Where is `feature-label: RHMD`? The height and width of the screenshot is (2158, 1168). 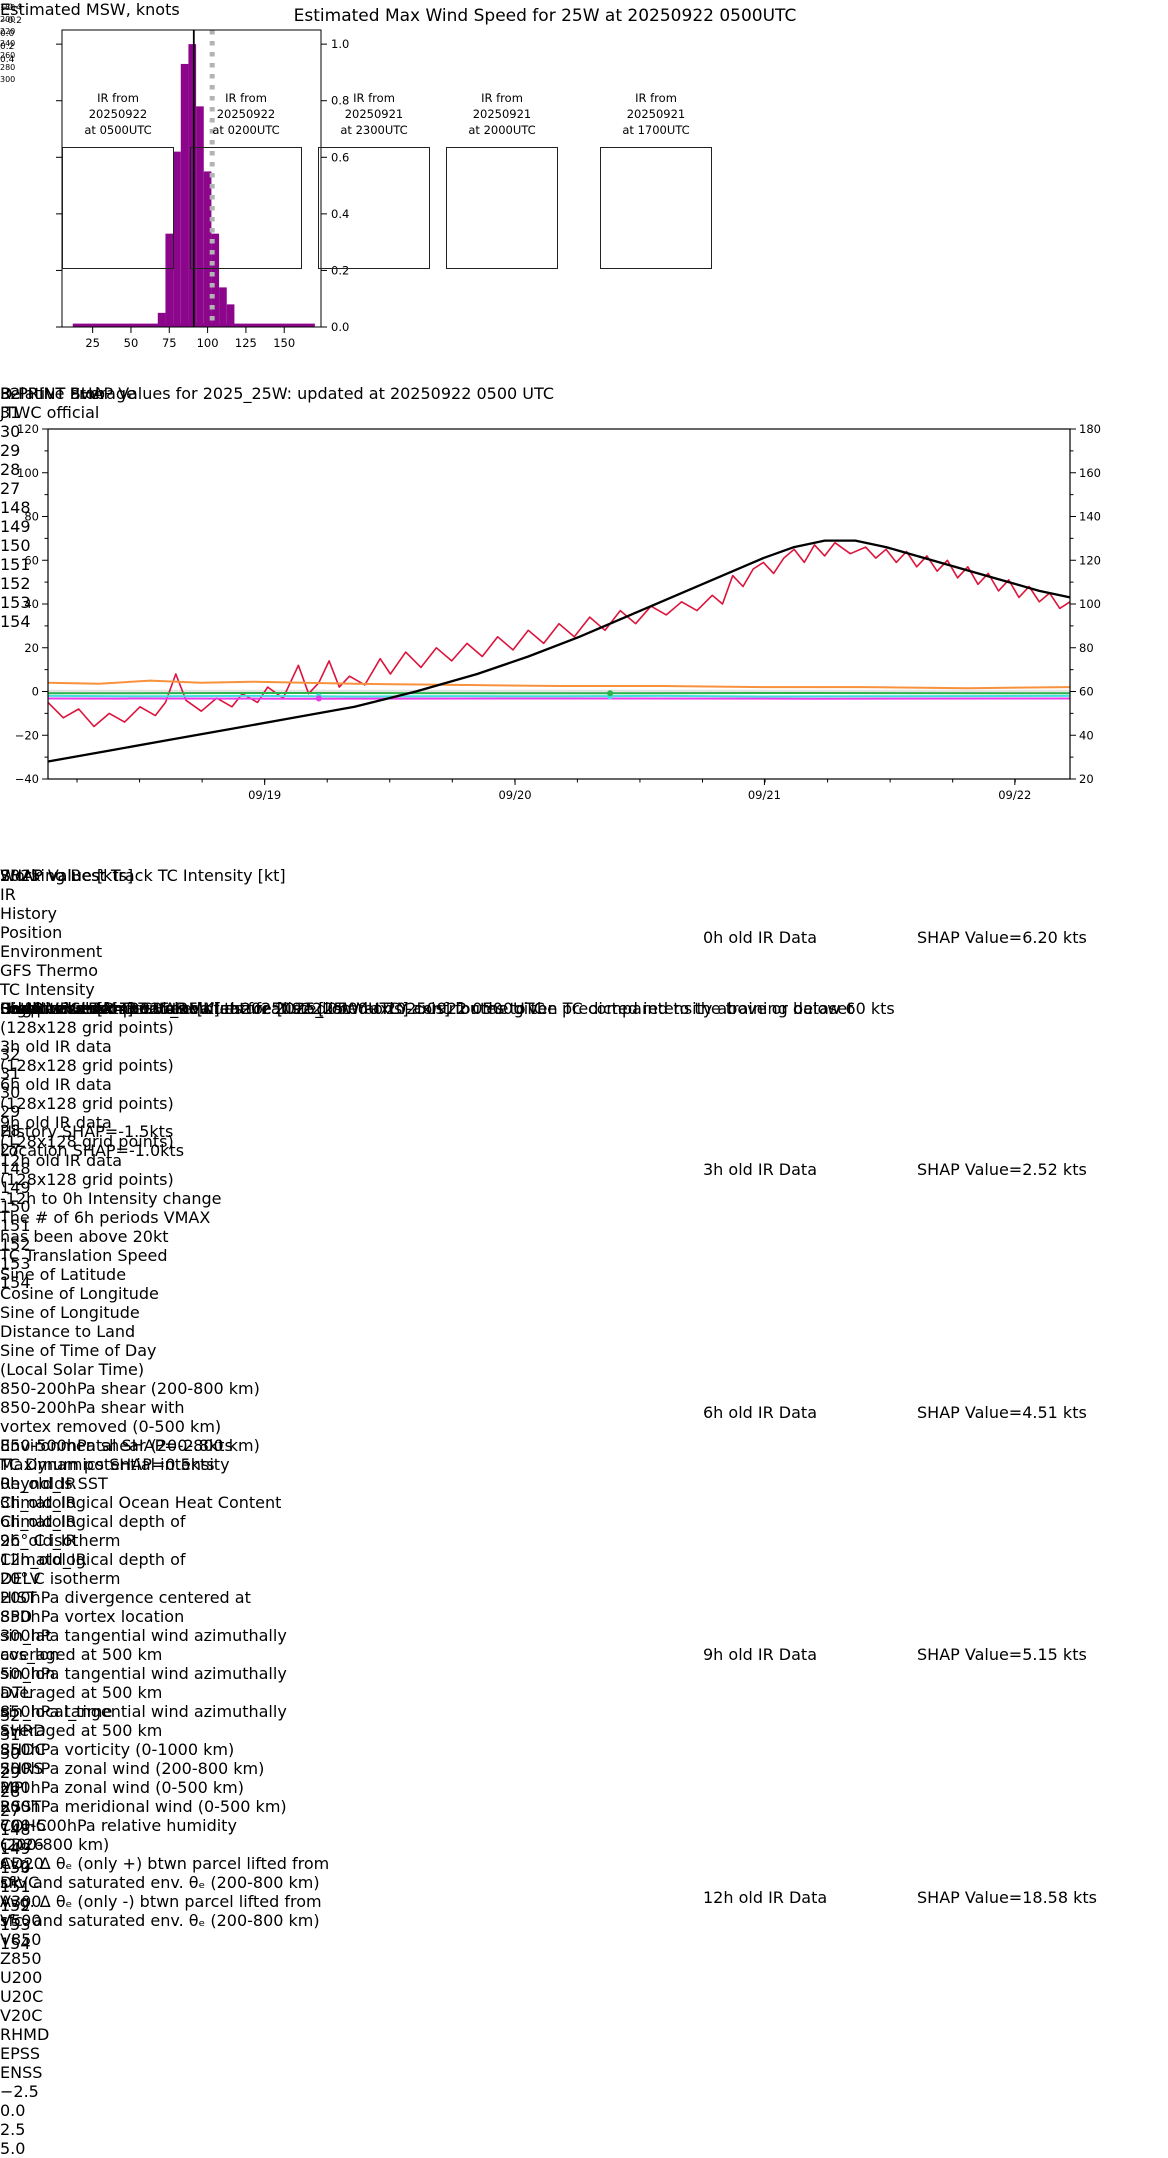 feature-label: RHMD is located at coordinates (25, 2035).